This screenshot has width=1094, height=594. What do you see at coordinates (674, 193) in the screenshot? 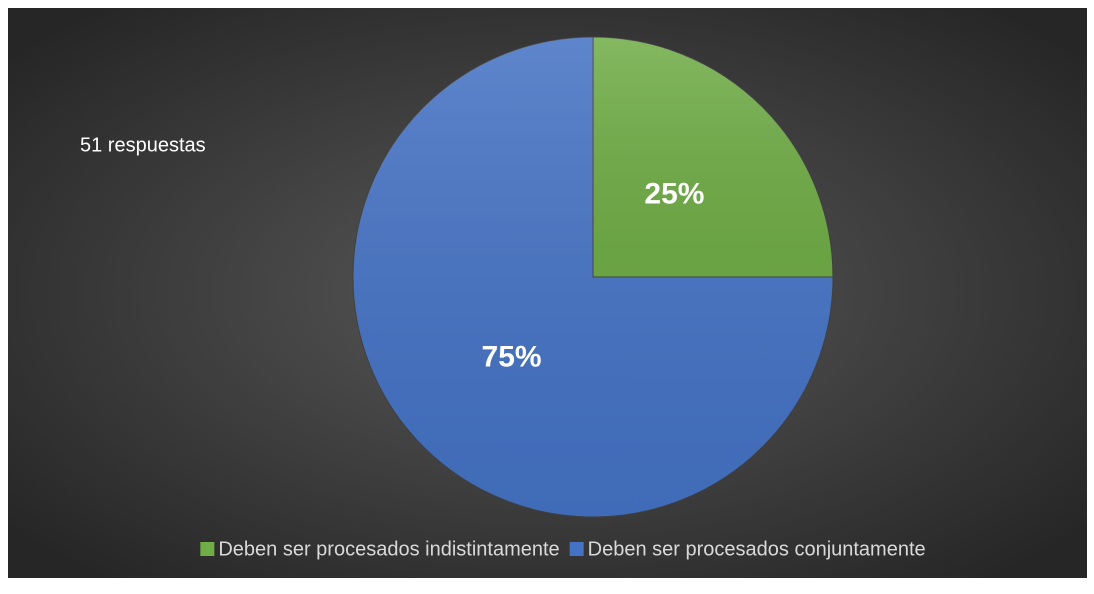
I see `data-label: 25%` at bounding box center [674, 193].